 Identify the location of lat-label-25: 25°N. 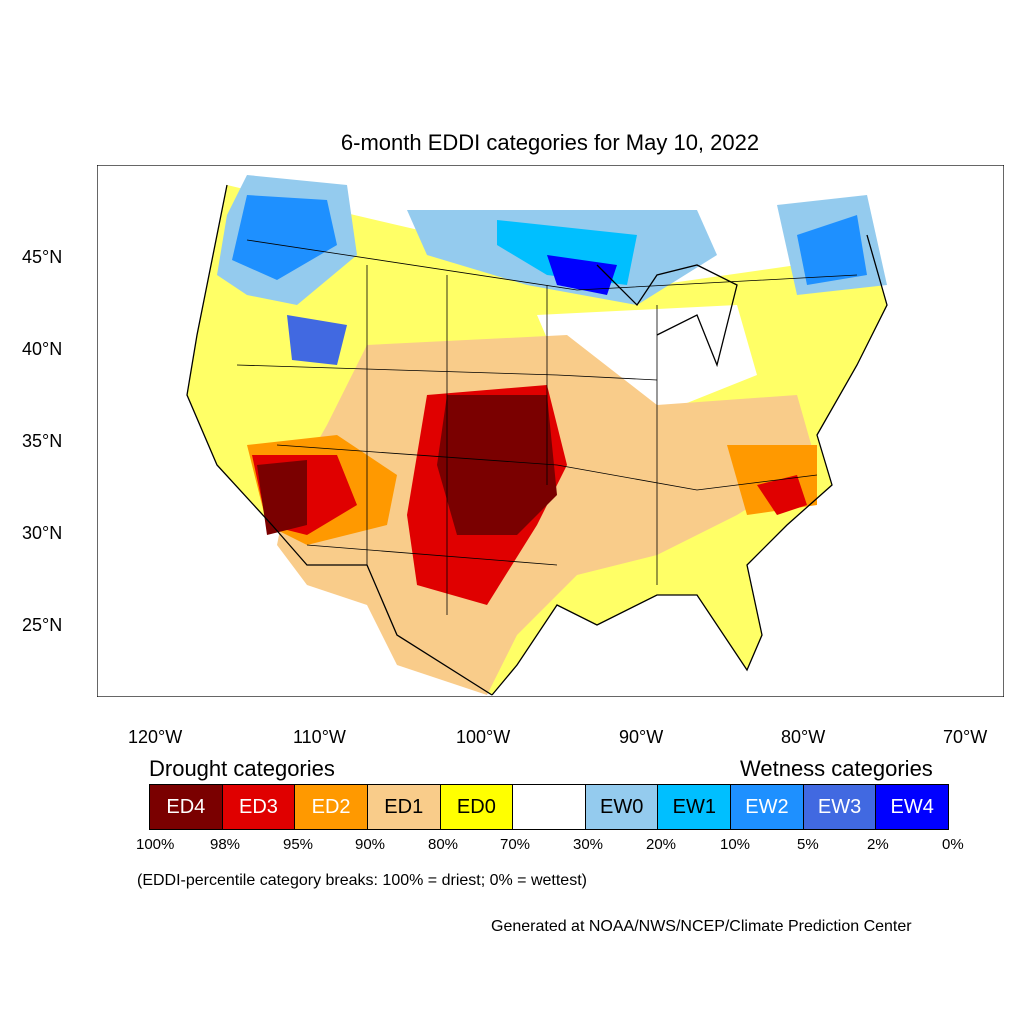
(42, 625).